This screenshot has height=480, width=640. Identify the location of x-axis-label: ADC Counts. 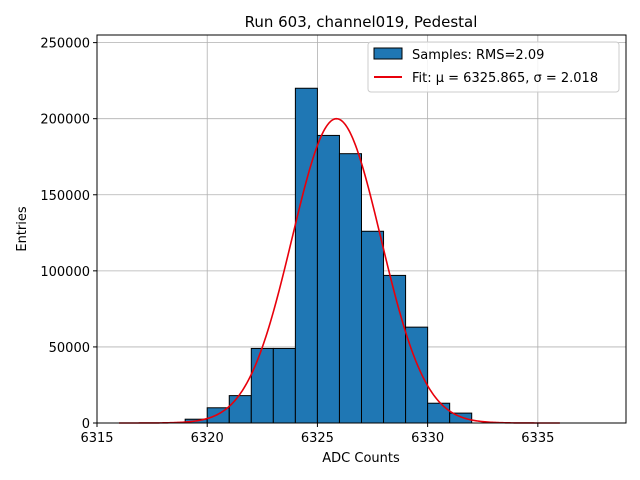
(361, 458).